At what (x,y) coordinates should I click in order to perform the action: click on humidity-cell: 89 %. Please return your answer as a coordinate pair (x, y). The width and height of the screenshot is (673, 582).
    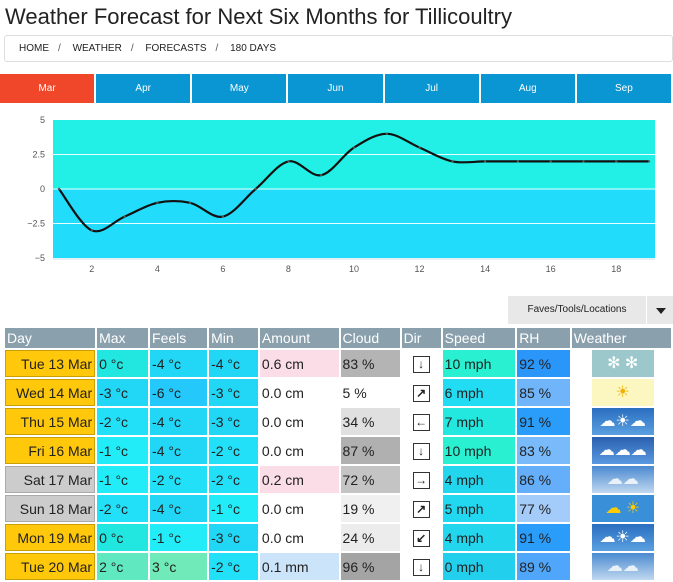
    Looking at the image, I should click on (543, 566).